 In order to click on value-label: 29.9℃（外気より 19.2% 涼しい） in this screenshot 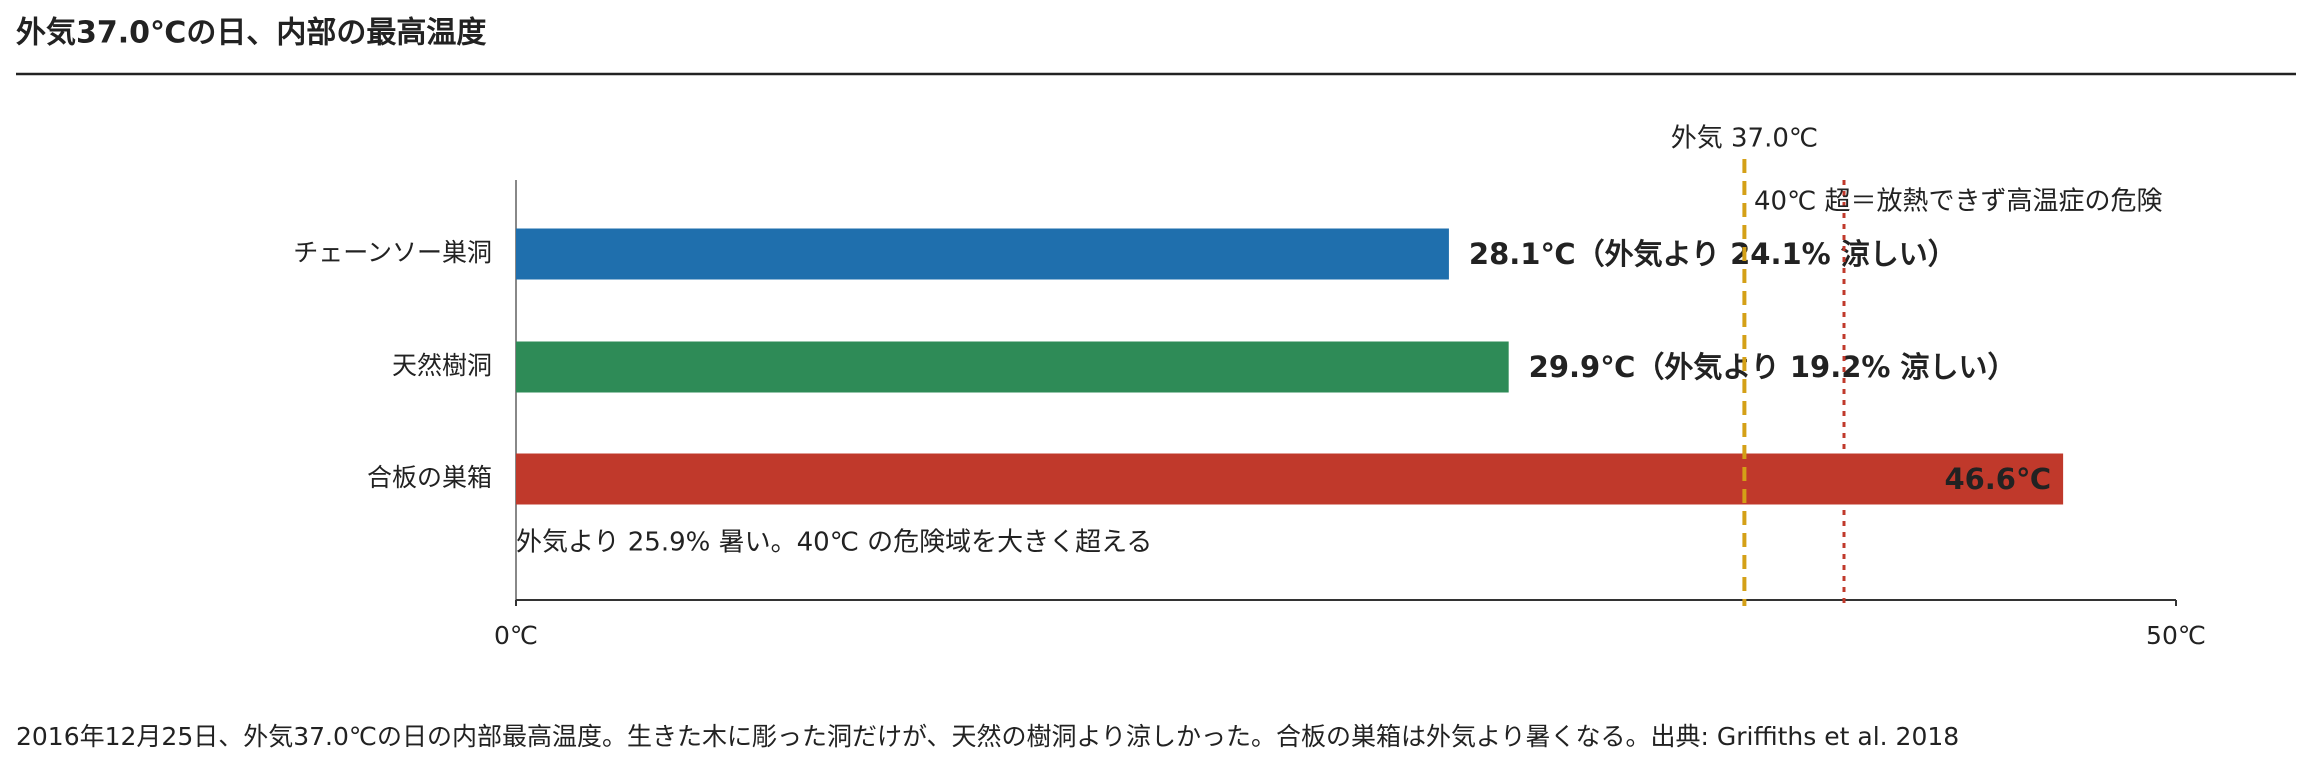, I will do `click(1773, 367)`.